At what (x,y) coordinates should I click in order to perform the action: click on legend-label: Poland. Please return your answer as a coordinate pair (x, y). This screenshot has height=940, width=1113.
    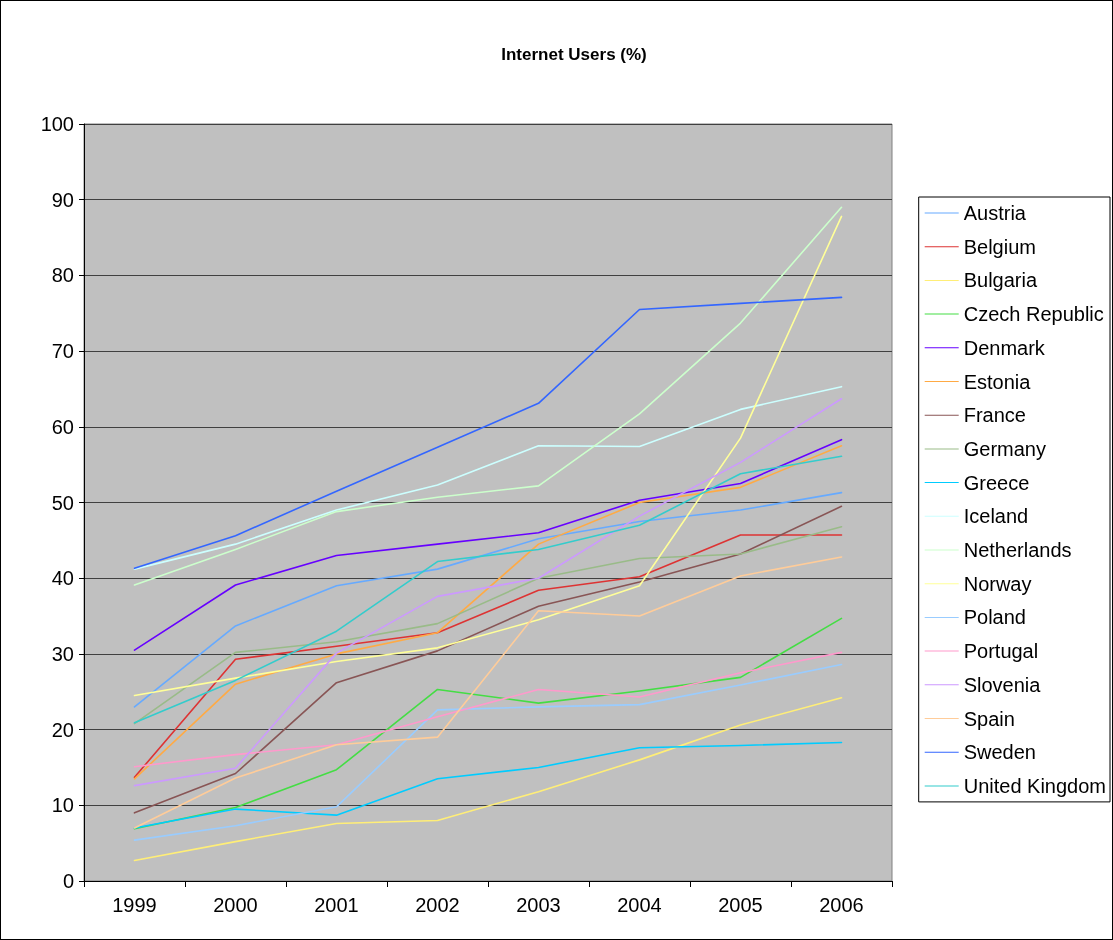
    Looking at the image, I should click on (994, 617).